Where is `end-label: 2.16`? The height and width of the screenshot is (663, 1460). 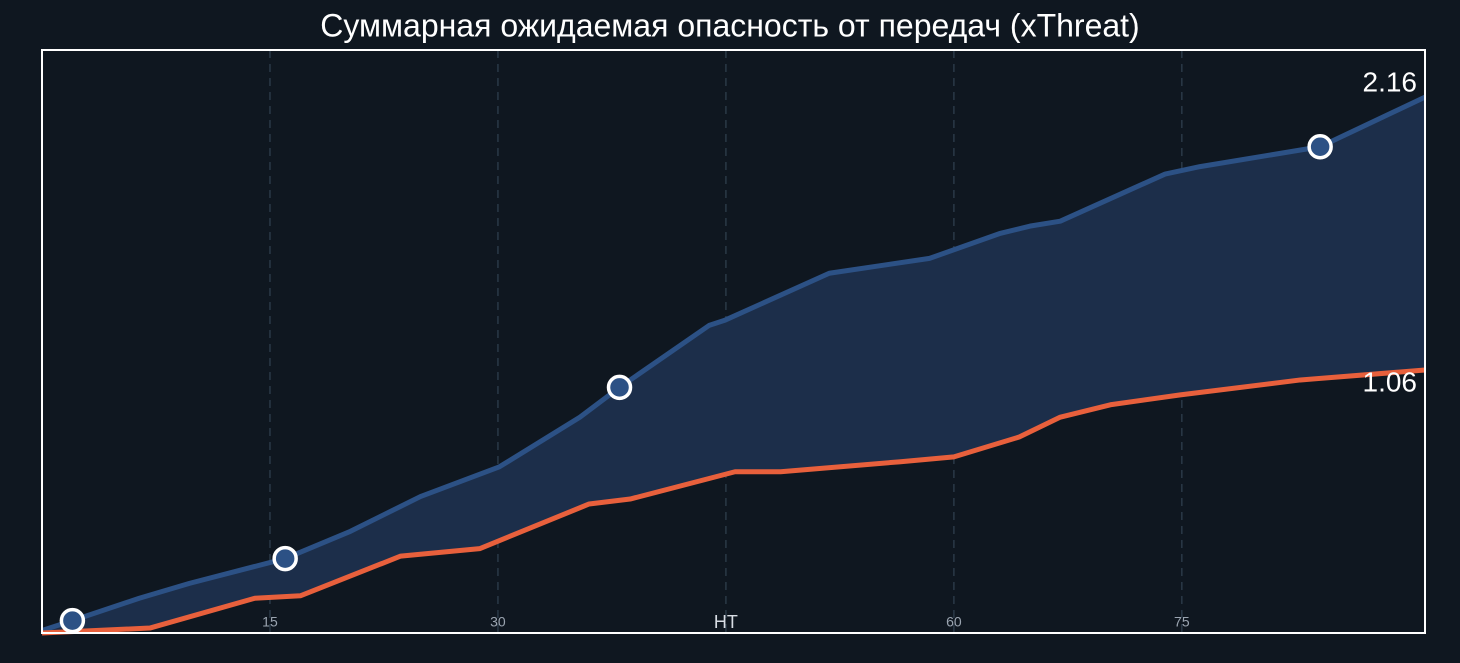
end-label: 2.16 is located at coordinates (1390, 82).